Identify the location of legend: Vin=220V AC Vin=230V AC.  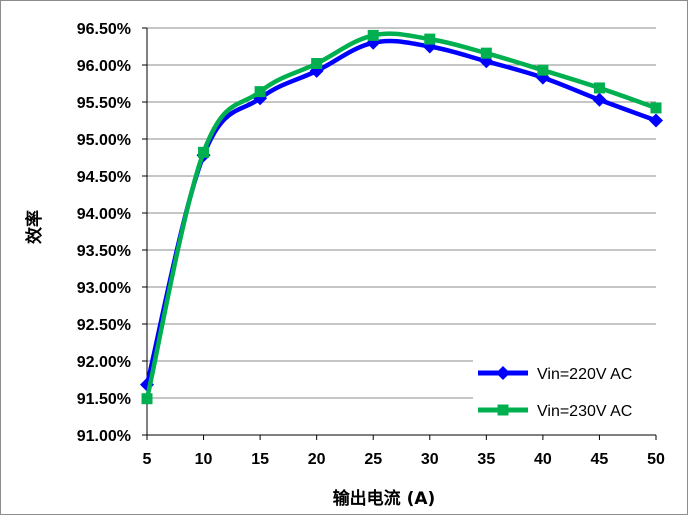
(564, 393).